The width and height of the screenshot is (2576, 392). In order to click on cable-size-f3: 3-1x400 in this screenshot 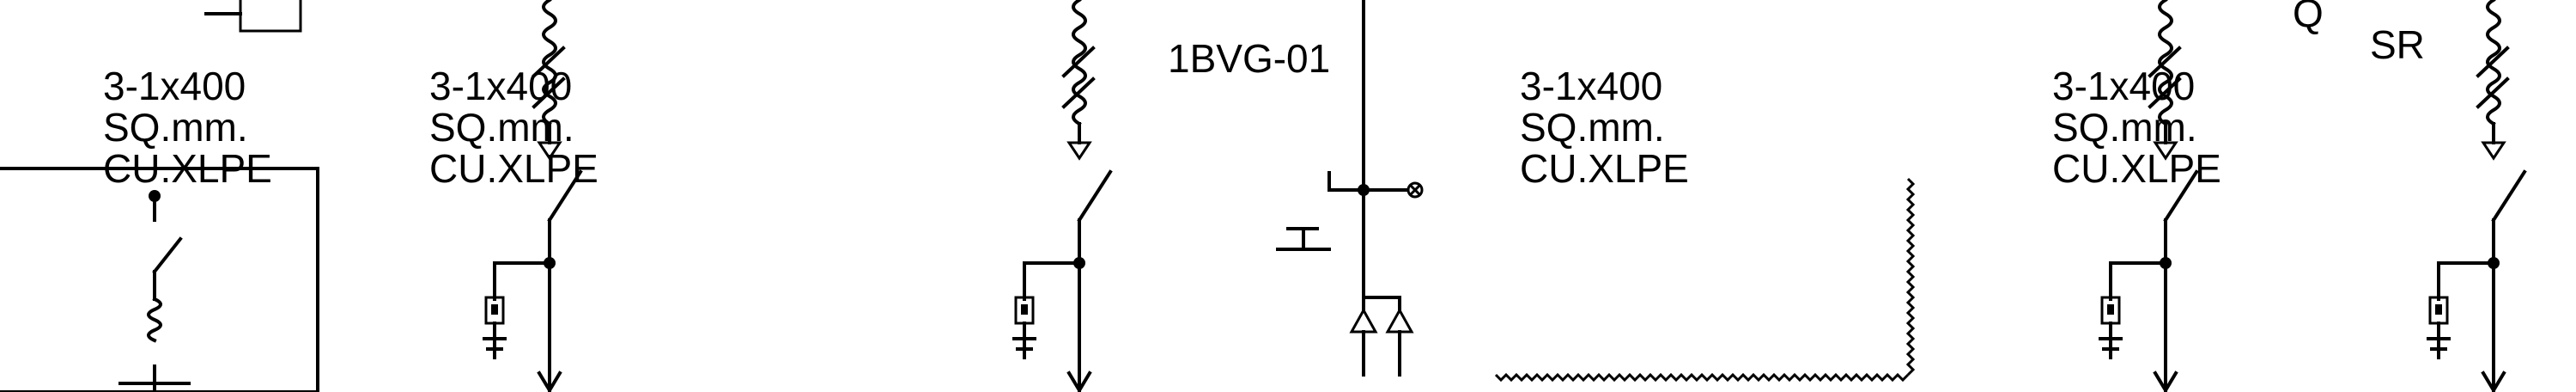, I will do `click(1591, 86)`.